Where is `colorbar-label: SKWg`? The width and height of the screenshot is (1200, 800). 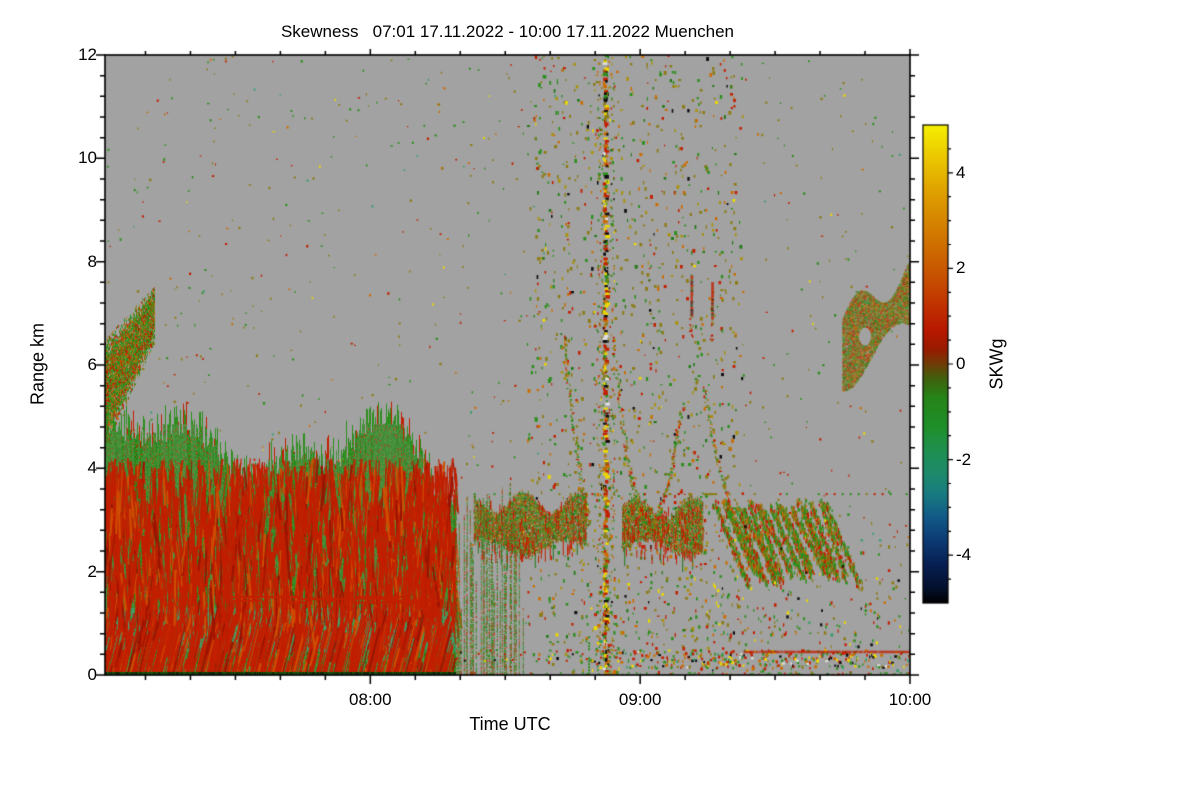 colorbar-label: SKWg is located at coordinates (996, 364).